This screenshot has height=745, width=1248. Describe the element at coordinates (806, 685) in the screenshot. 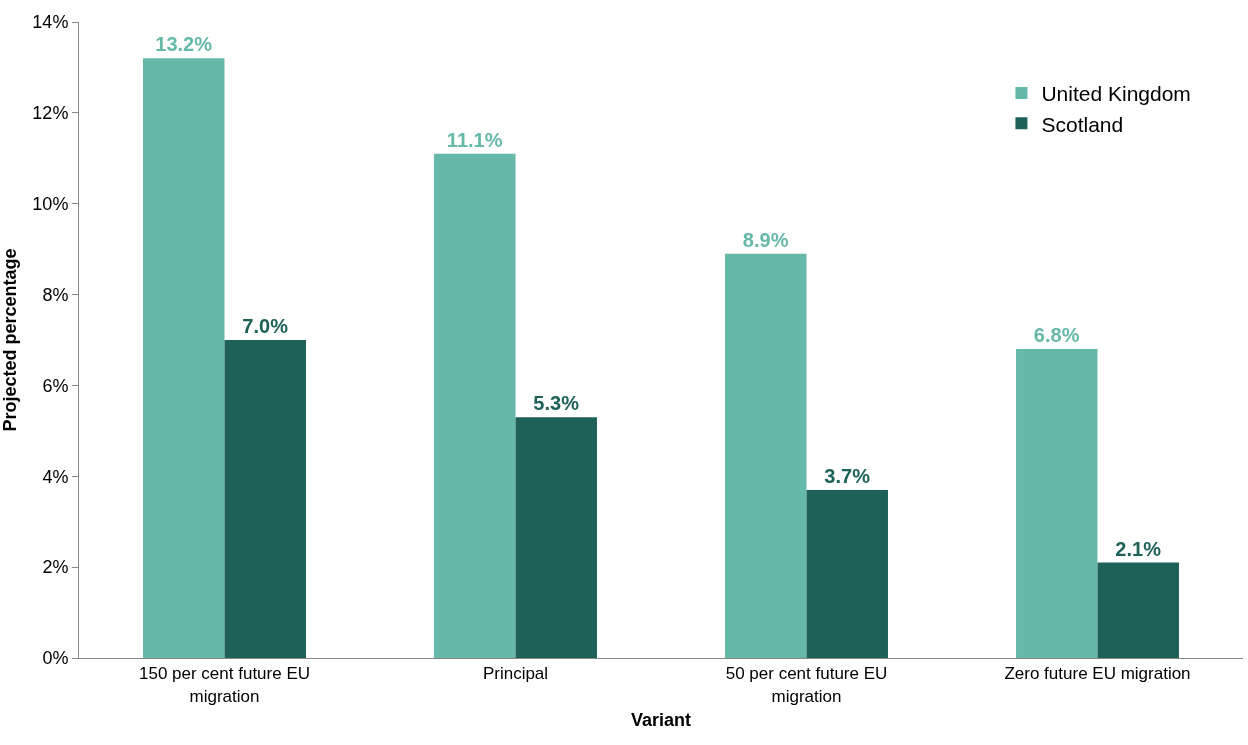

I see `x-tick-label: 50 per cent future EU migration` at that location.